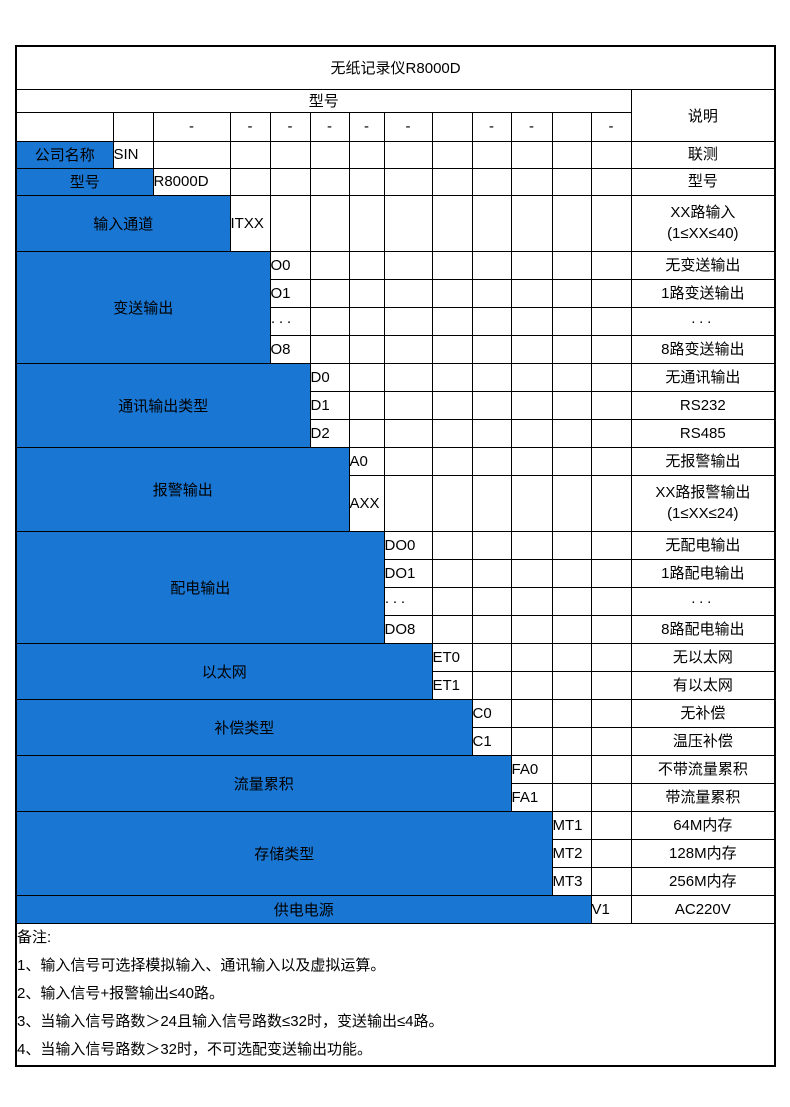 This screenshot has width=790, height=1107. I want to click on section-label-input-channels: 输入通道, so click(123, 223).